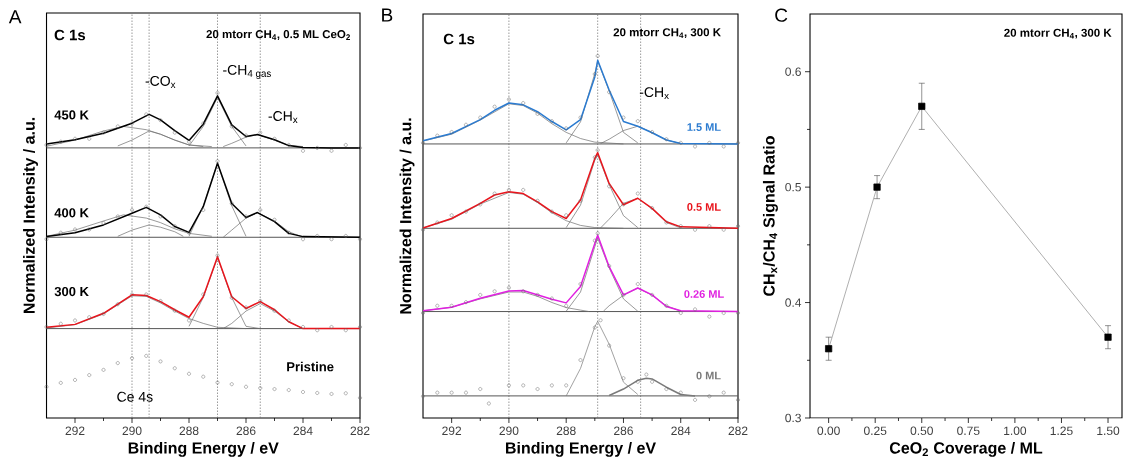 The height and width of the screenshot is (470, 1123). Describe the element at coordinates (1108, 431) in the screenshot. I see `x-tick-label: 1.50` at that location.